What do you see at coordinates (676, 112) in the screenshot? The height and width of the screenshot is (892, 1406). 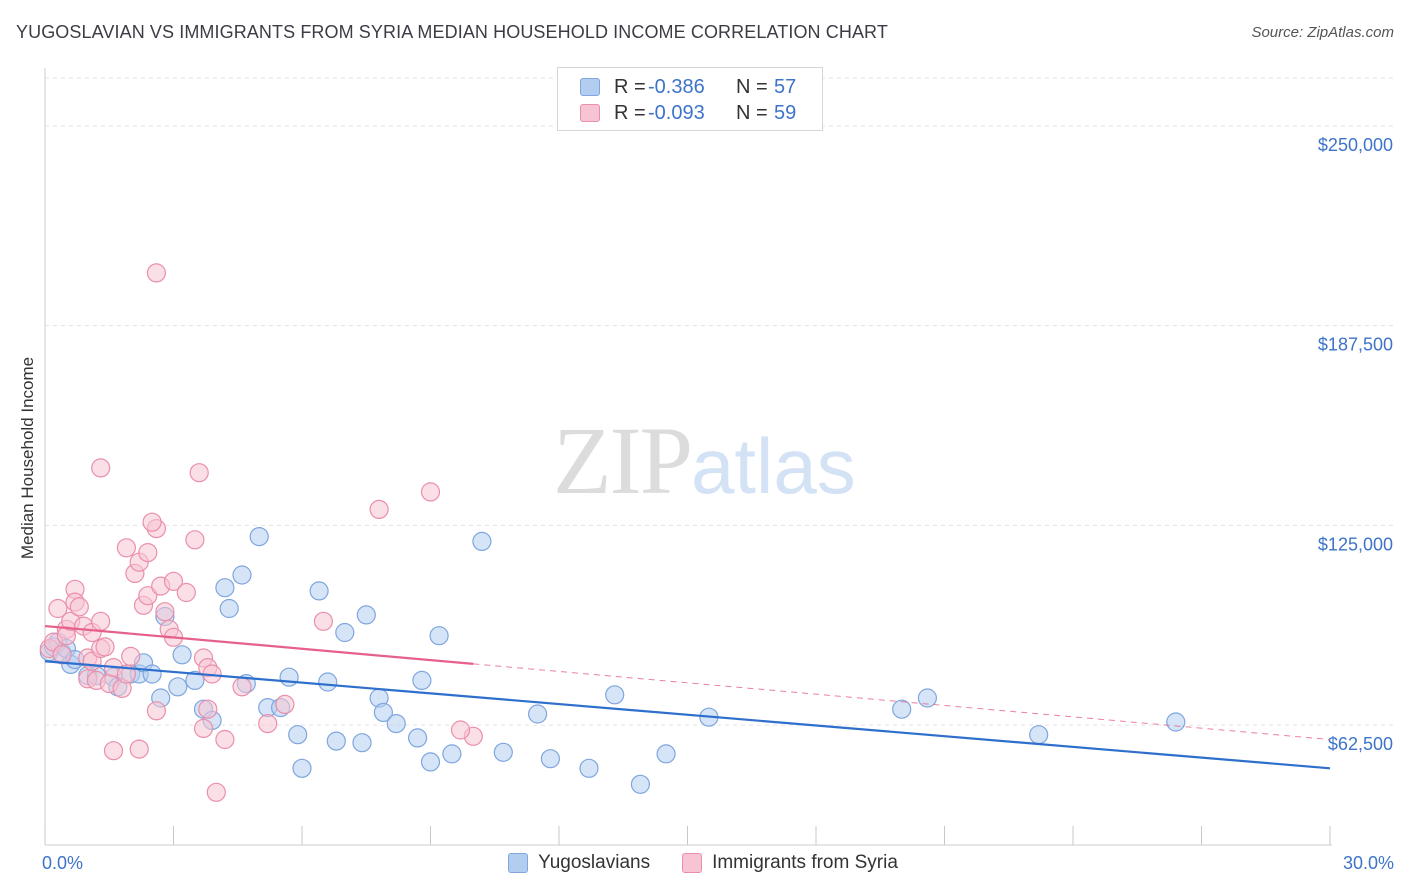 I see `r-value: -0.093` at bounding box center [676, 112].